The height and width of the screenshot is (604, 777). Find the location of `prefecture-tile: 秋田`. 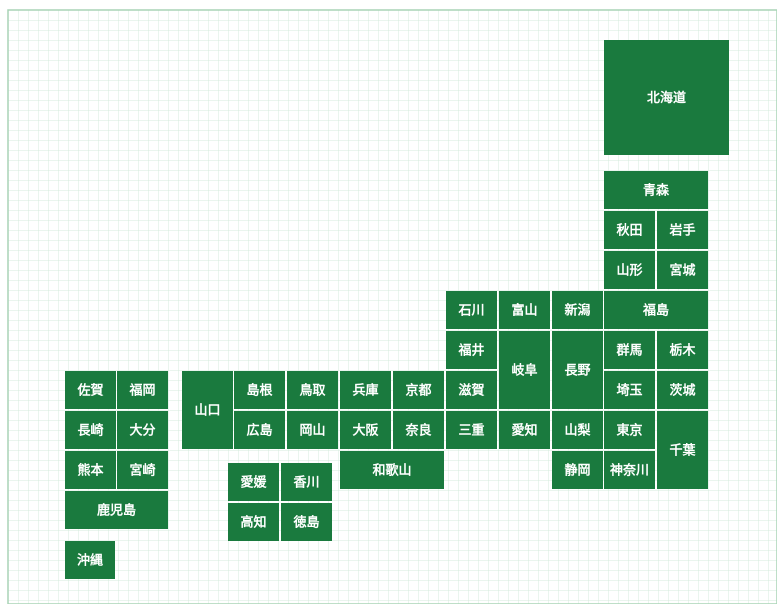

prefecture-tile: 秋田 is located at coordinates (629, 230).